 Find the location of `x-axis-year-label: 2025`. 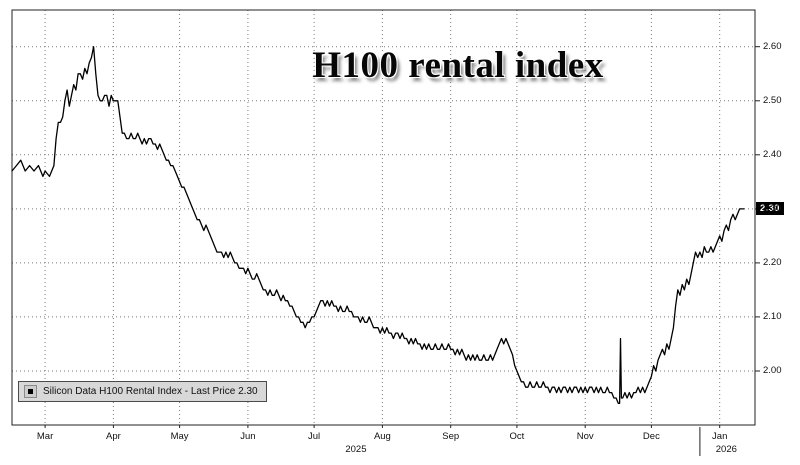

x-axis-year-label: 2025 is located at coordinates (356, 449).